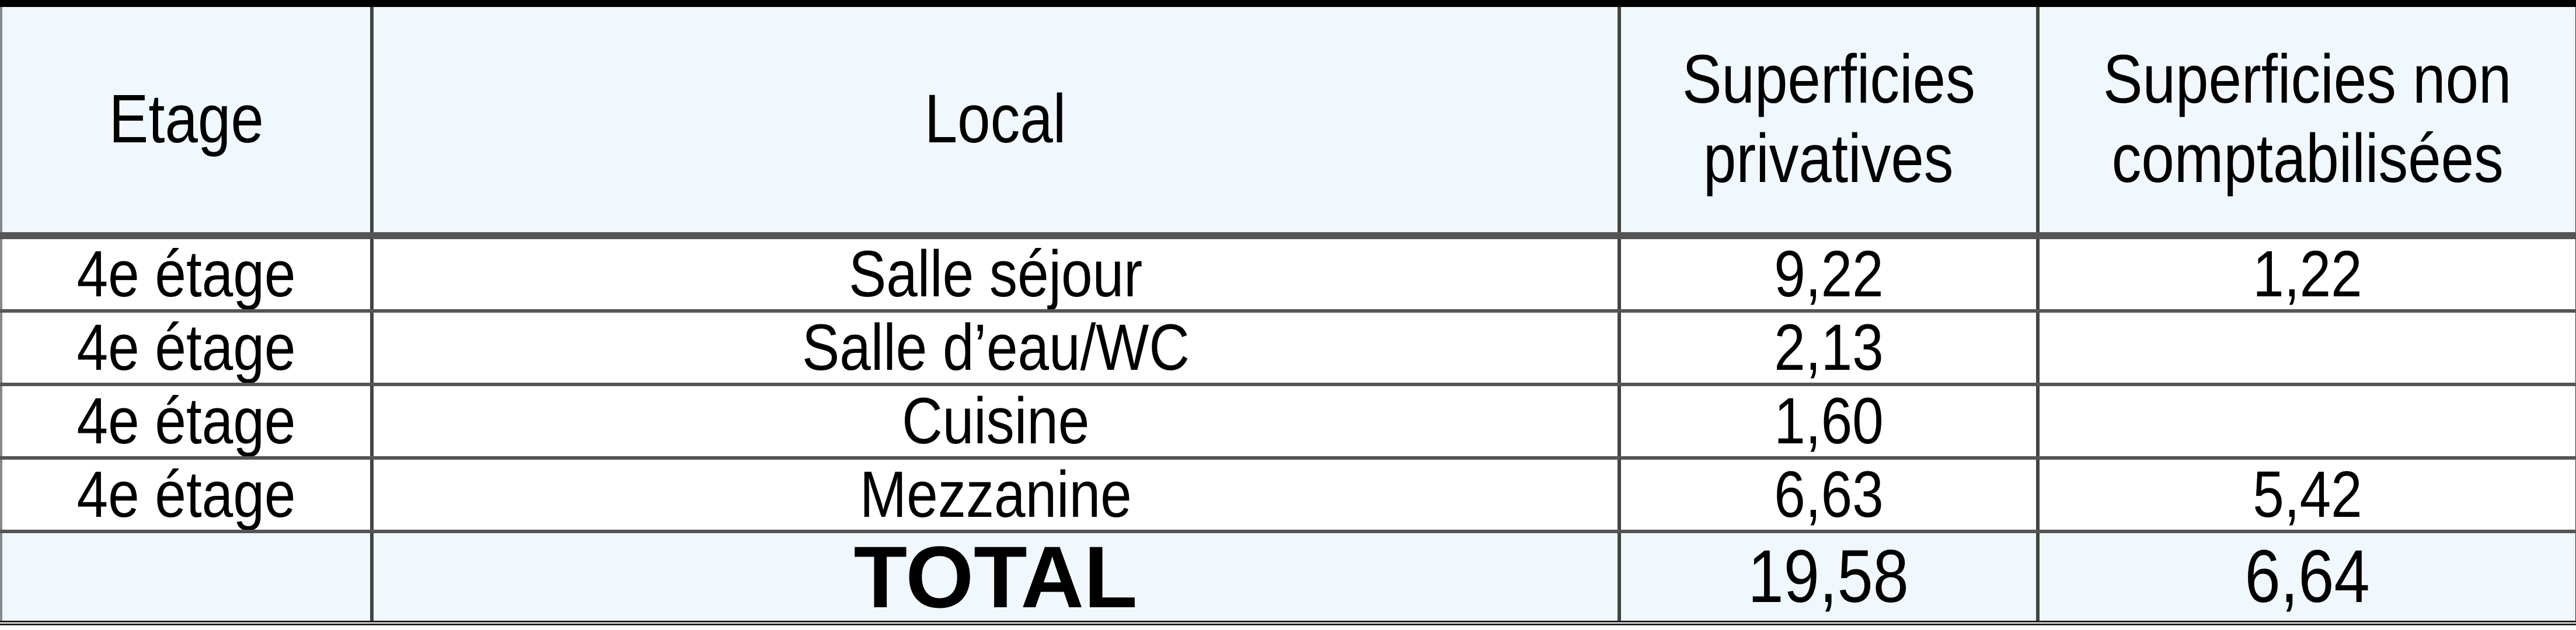 This screenshot has width=2576, height=630. I want to click on header-superficies-privatives: Superficies privatives, so click(1829, 121).